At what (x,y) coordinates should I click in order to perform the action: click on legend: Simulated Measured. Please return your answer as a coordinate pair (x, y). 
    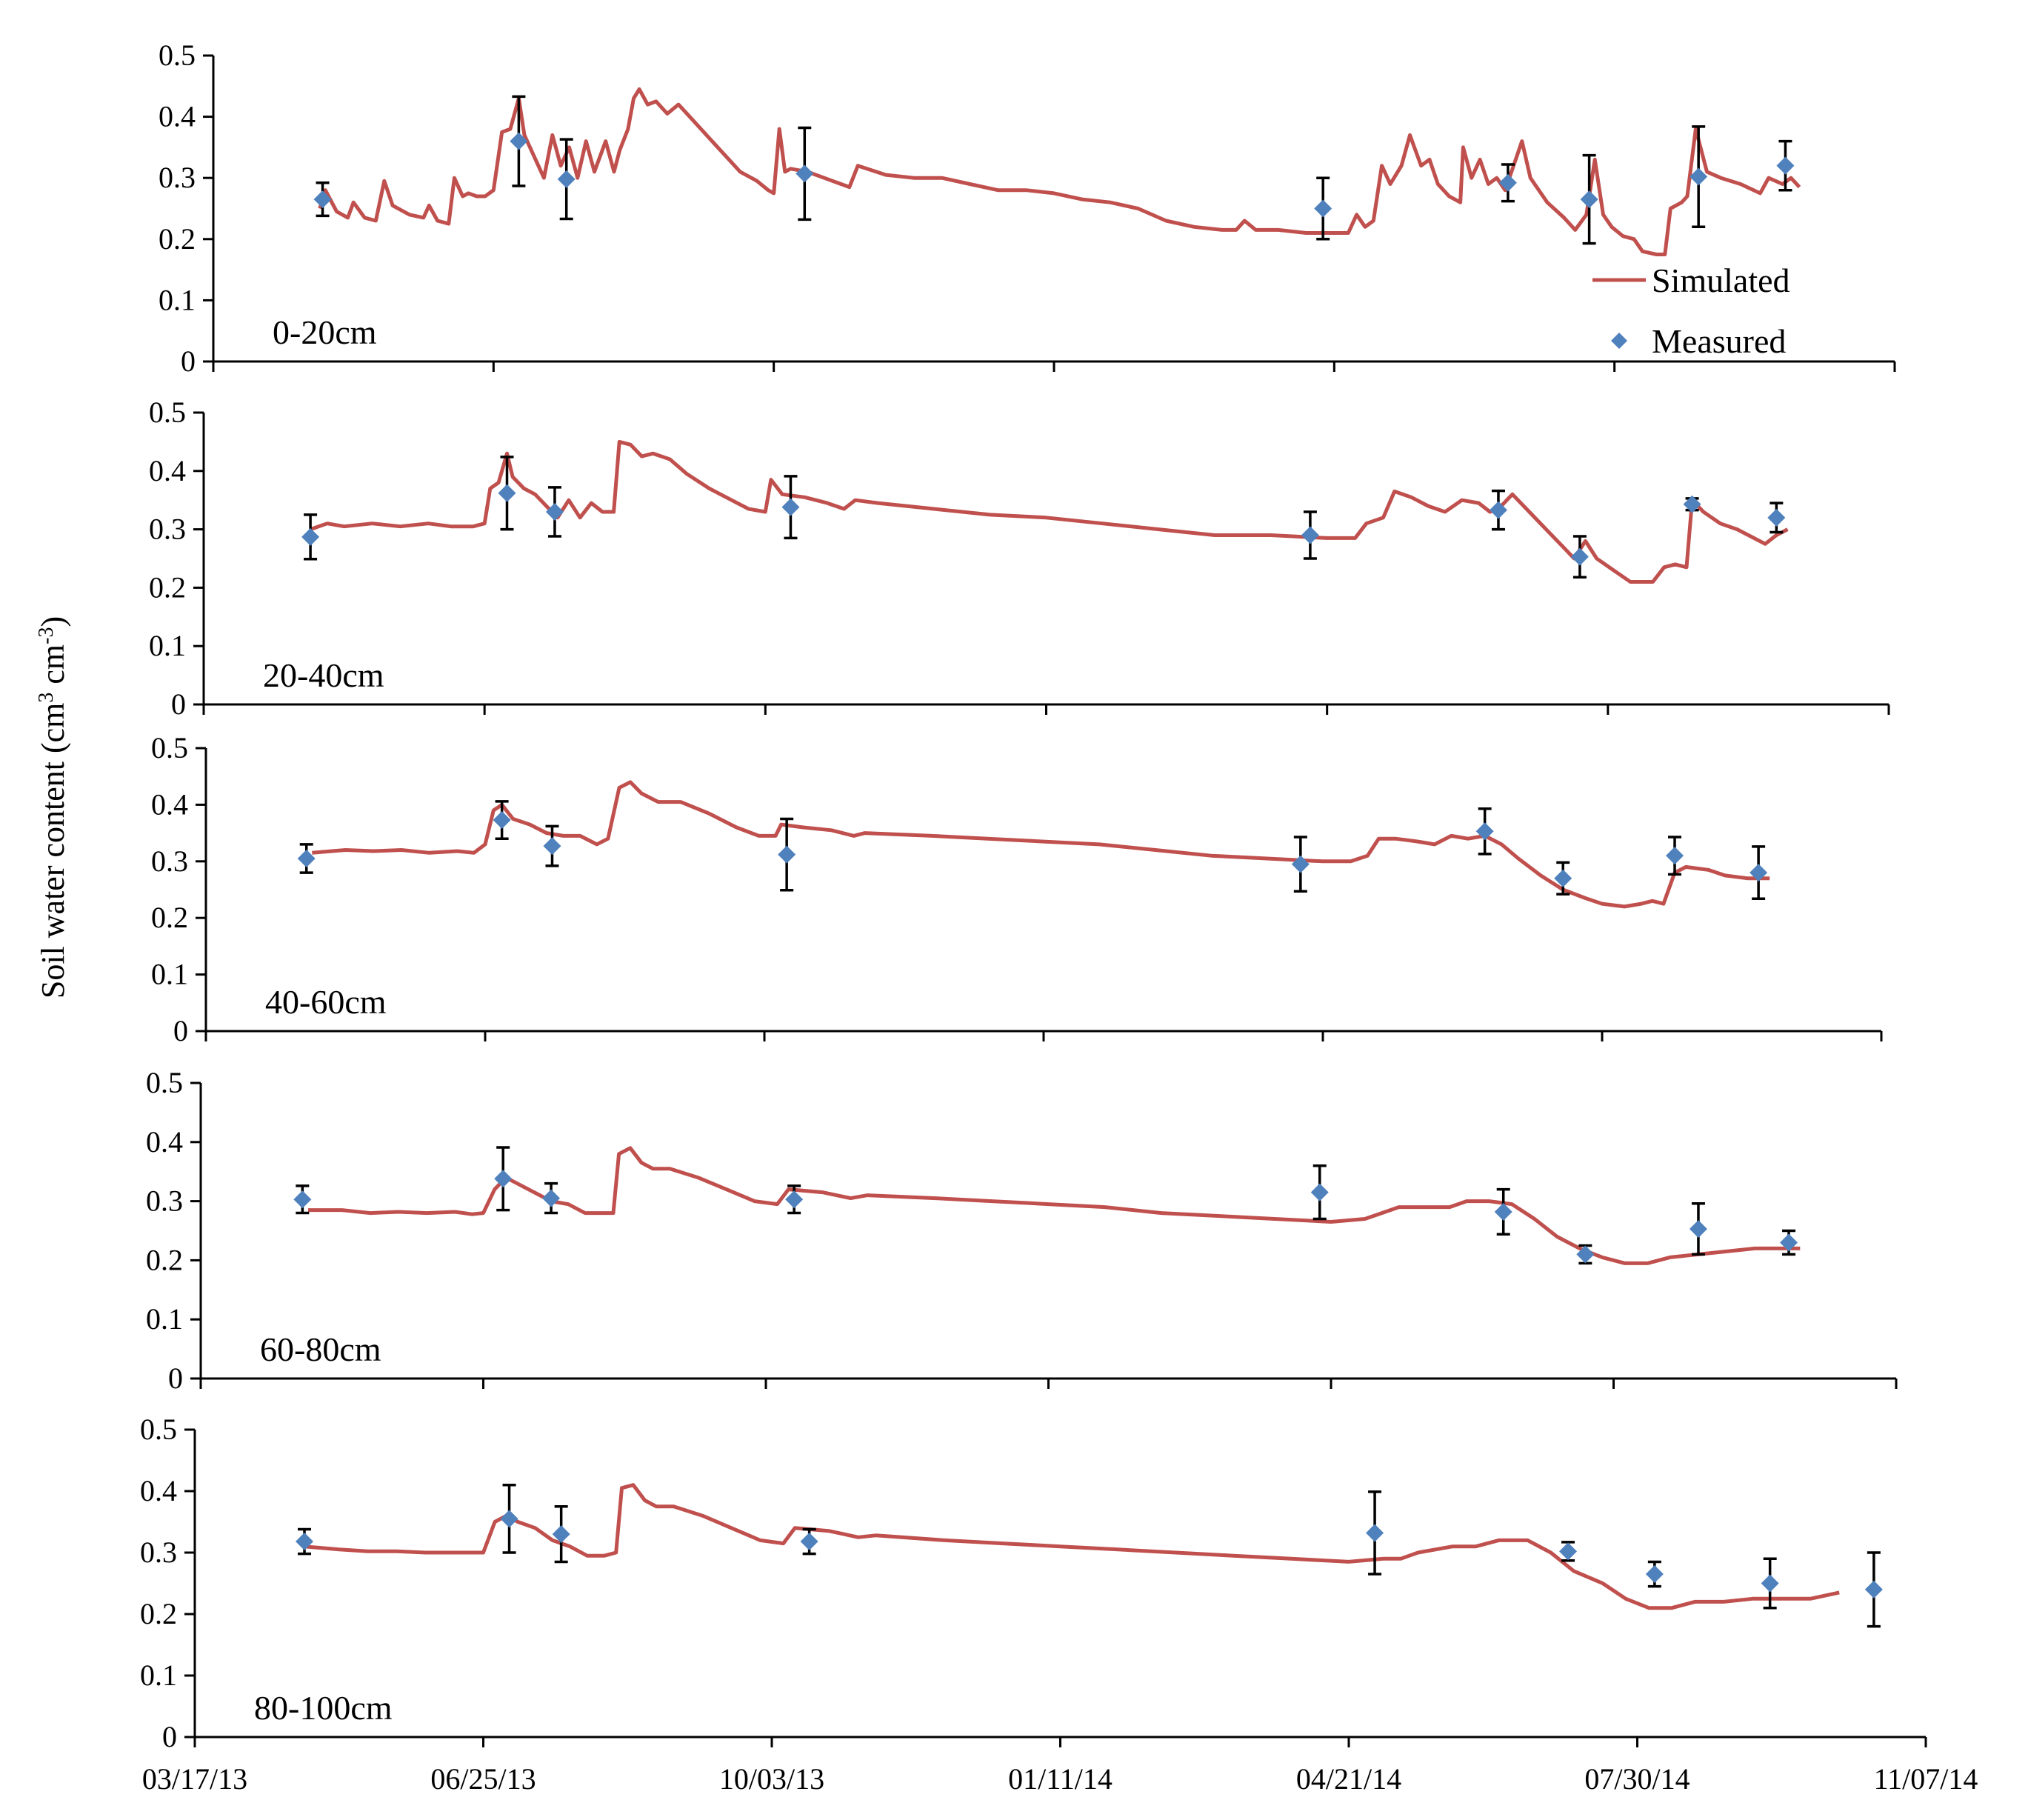
    Looking at the image, I should click on (1691, 310).